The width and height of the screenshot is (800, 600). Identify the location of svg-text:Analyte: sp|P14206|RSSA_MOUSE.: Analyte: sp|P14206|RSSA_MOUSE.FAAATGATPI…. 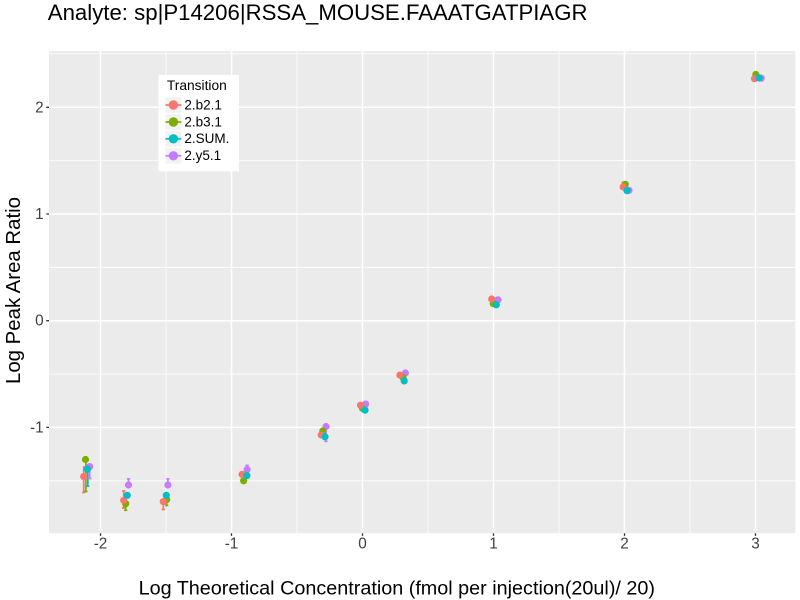
(318, 12).